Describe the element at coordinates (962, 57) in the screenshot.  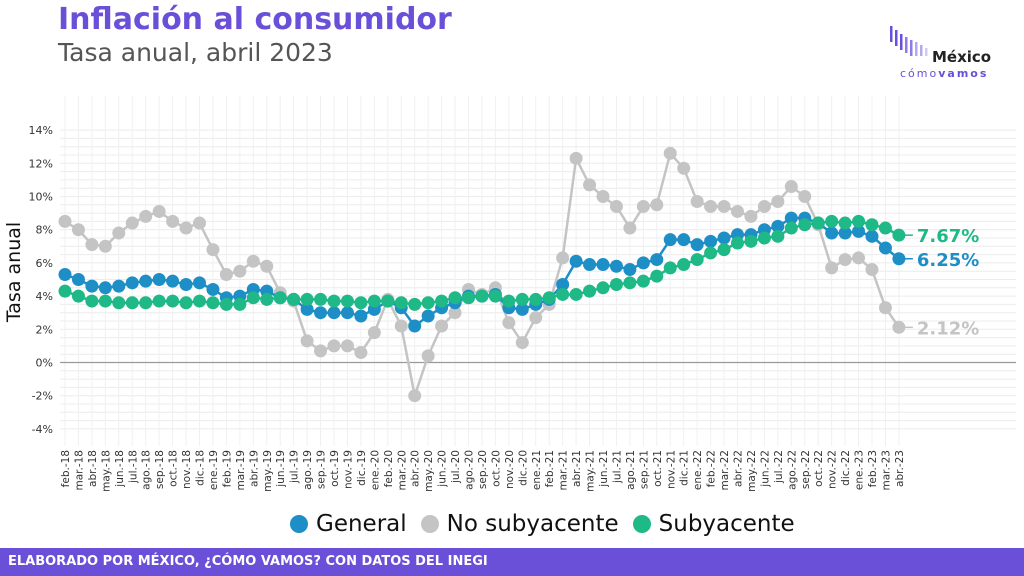
I see `logo-name: México` at that location.